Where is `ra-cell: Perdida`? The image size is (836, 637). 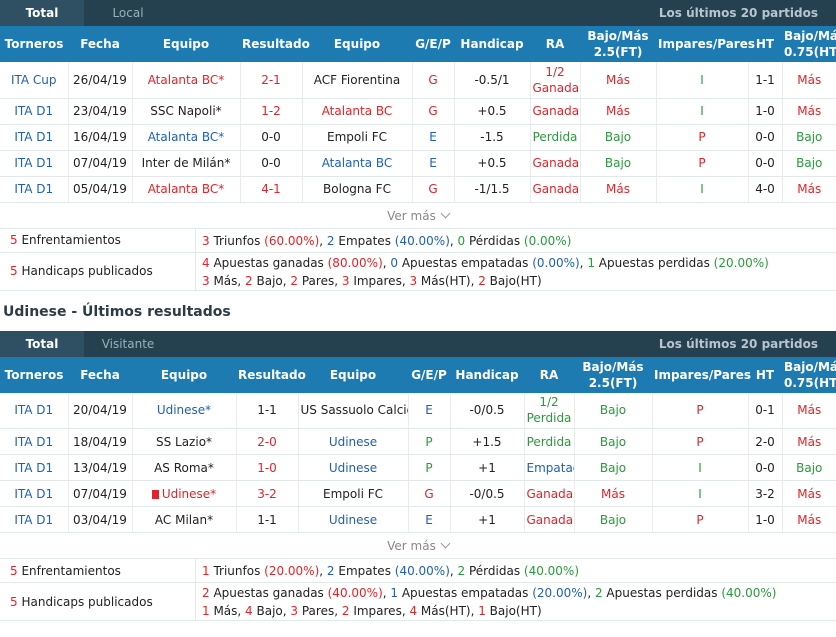 ra-cell: Perdida is located at coordinates (549, 441).